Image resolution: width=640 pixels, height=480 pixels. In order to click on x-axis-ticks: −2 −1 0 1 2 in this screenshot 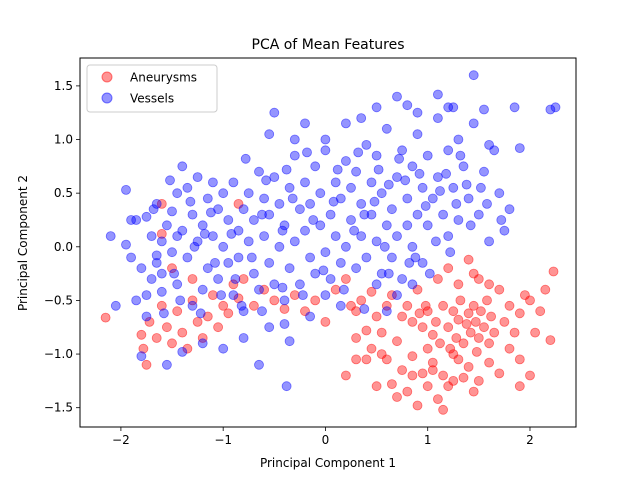, I will do `click(323, 437)`.